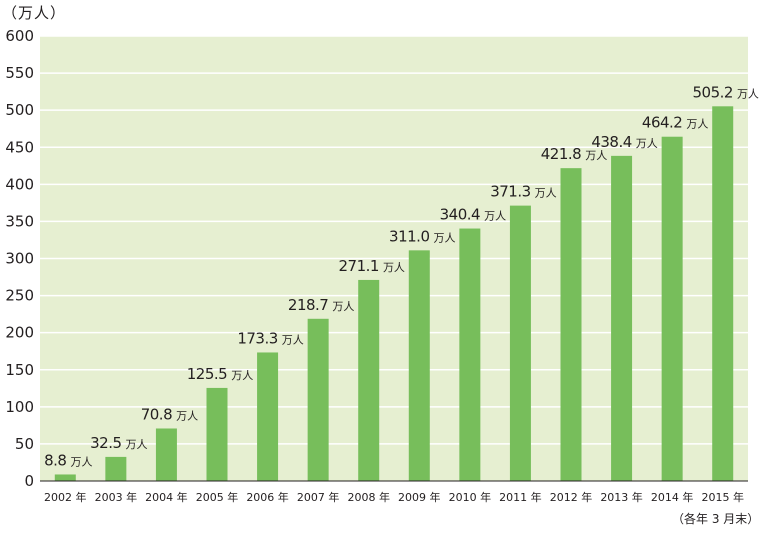 This screenshot has width=766, height=538. Describe the element at coordinates (19, 110) in the screenshot. I see `y-tick-label: 500` at that location.